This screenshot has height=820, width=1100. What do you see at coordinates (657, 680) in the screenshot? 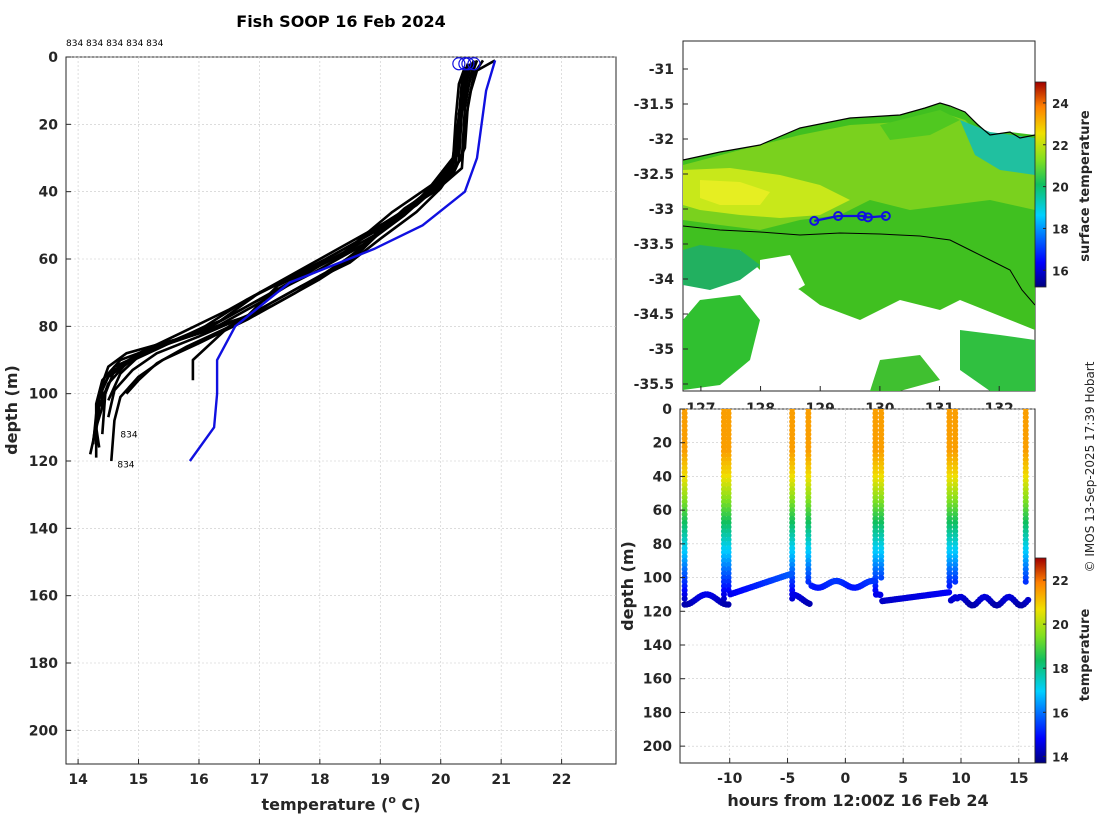
I see `timeseries-y-tick-label: 160` at bounding box center [657, 680].